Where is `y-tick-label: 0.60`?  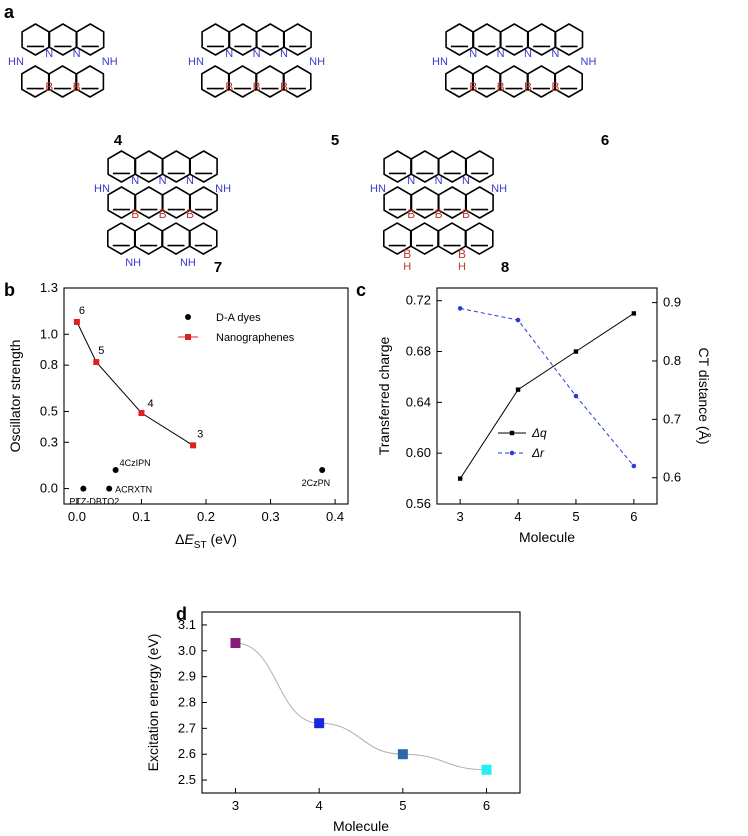 y-tick-label: 0.60 is located at coordinates (418, 452).